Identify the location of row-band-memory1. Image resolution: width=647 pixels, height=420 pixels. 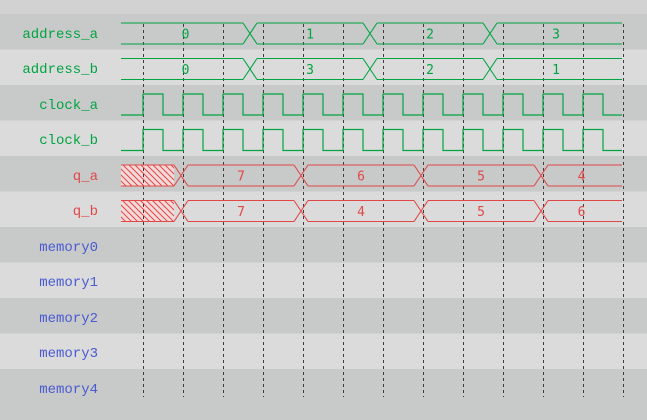
(323, 280).